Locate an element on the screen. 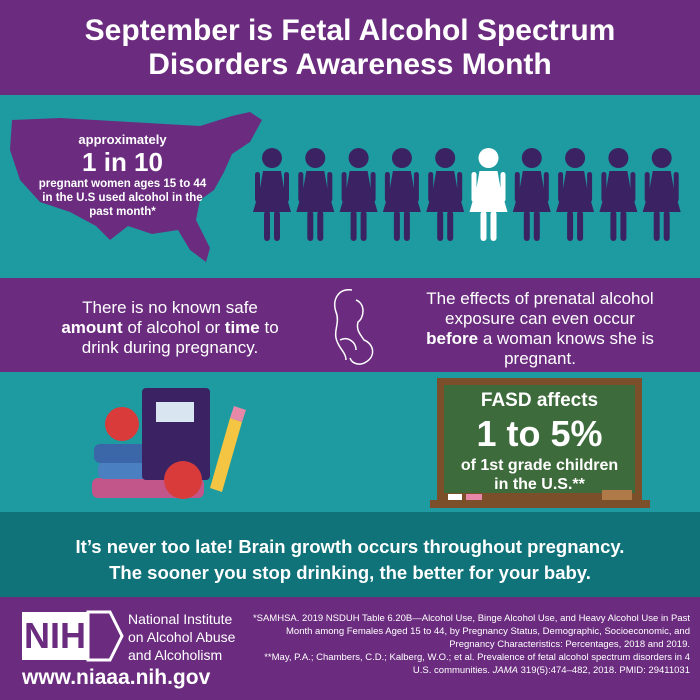  org-line: National Institute is located at coordinates (180, 619).